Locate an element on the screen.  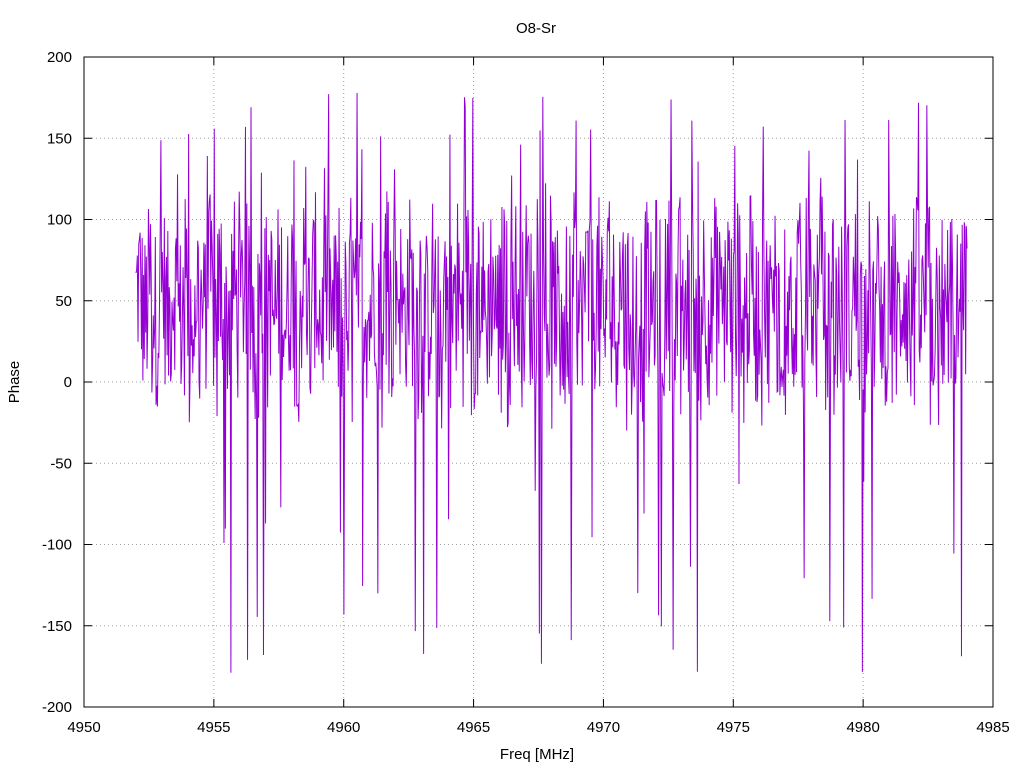
y-tick-label: 0 is located at coordinates (68, 382).